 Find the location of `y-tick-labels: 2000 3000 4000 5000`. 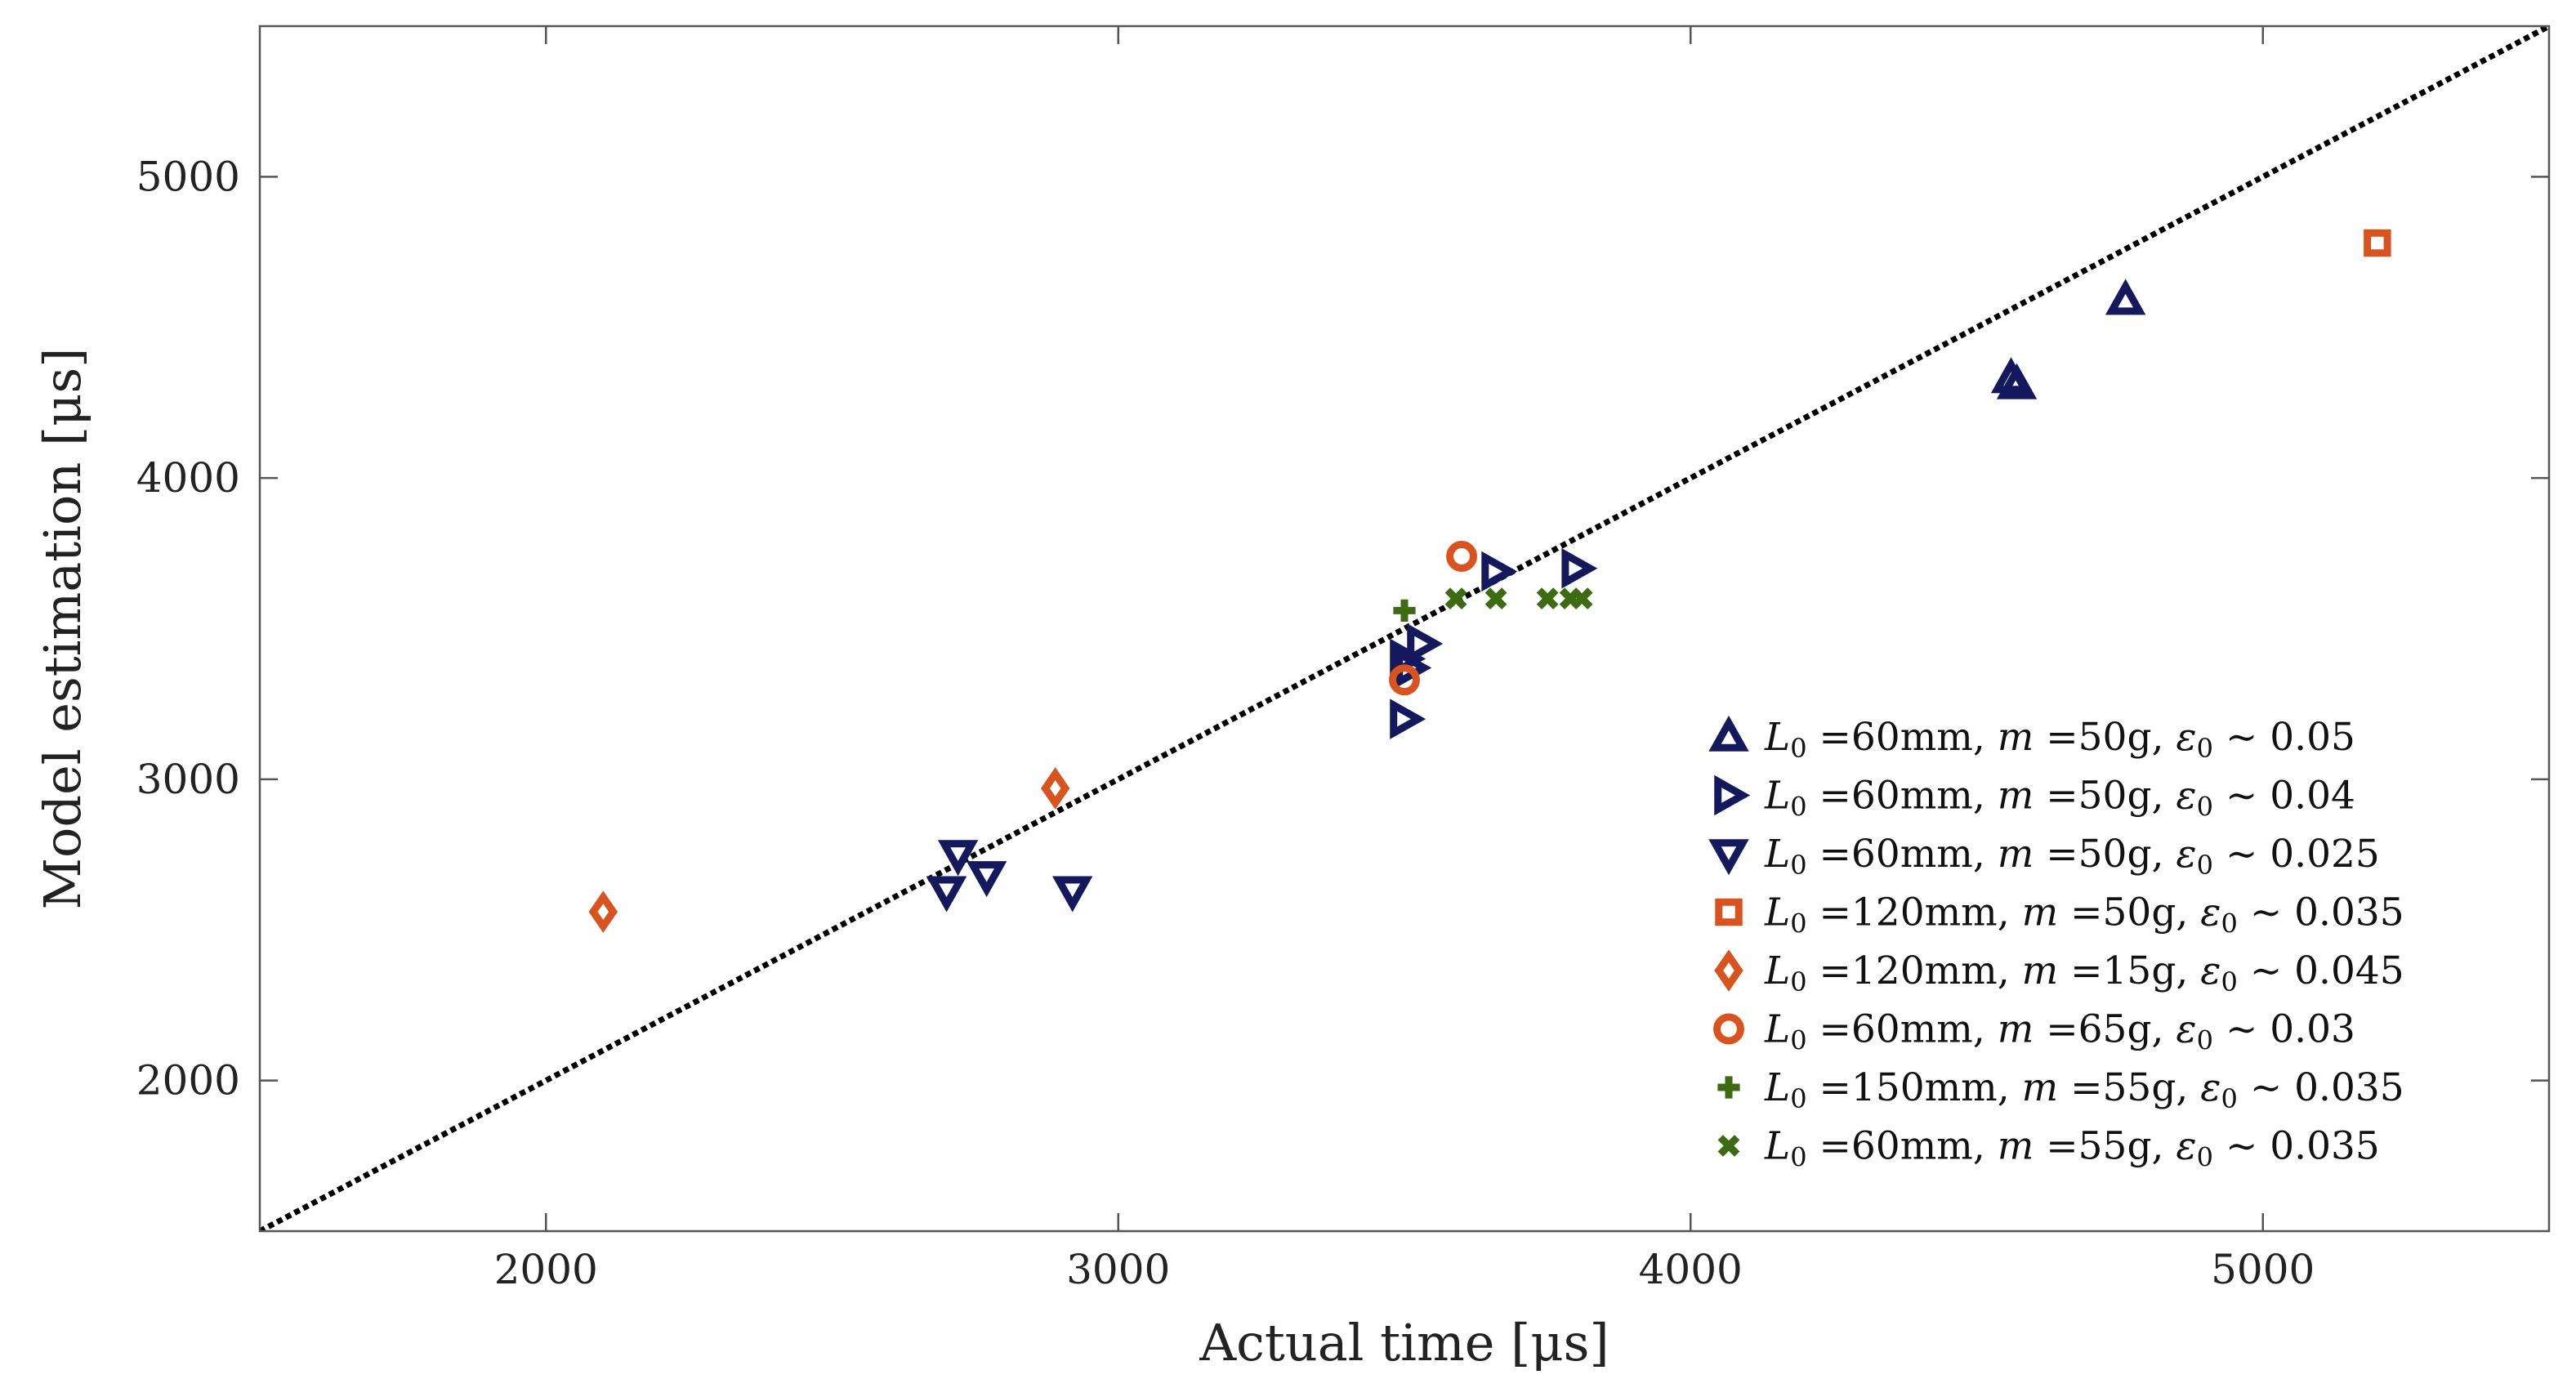

y-tick-labels: 2000 3000 4000 5000 is located at coordinates (188, 628).